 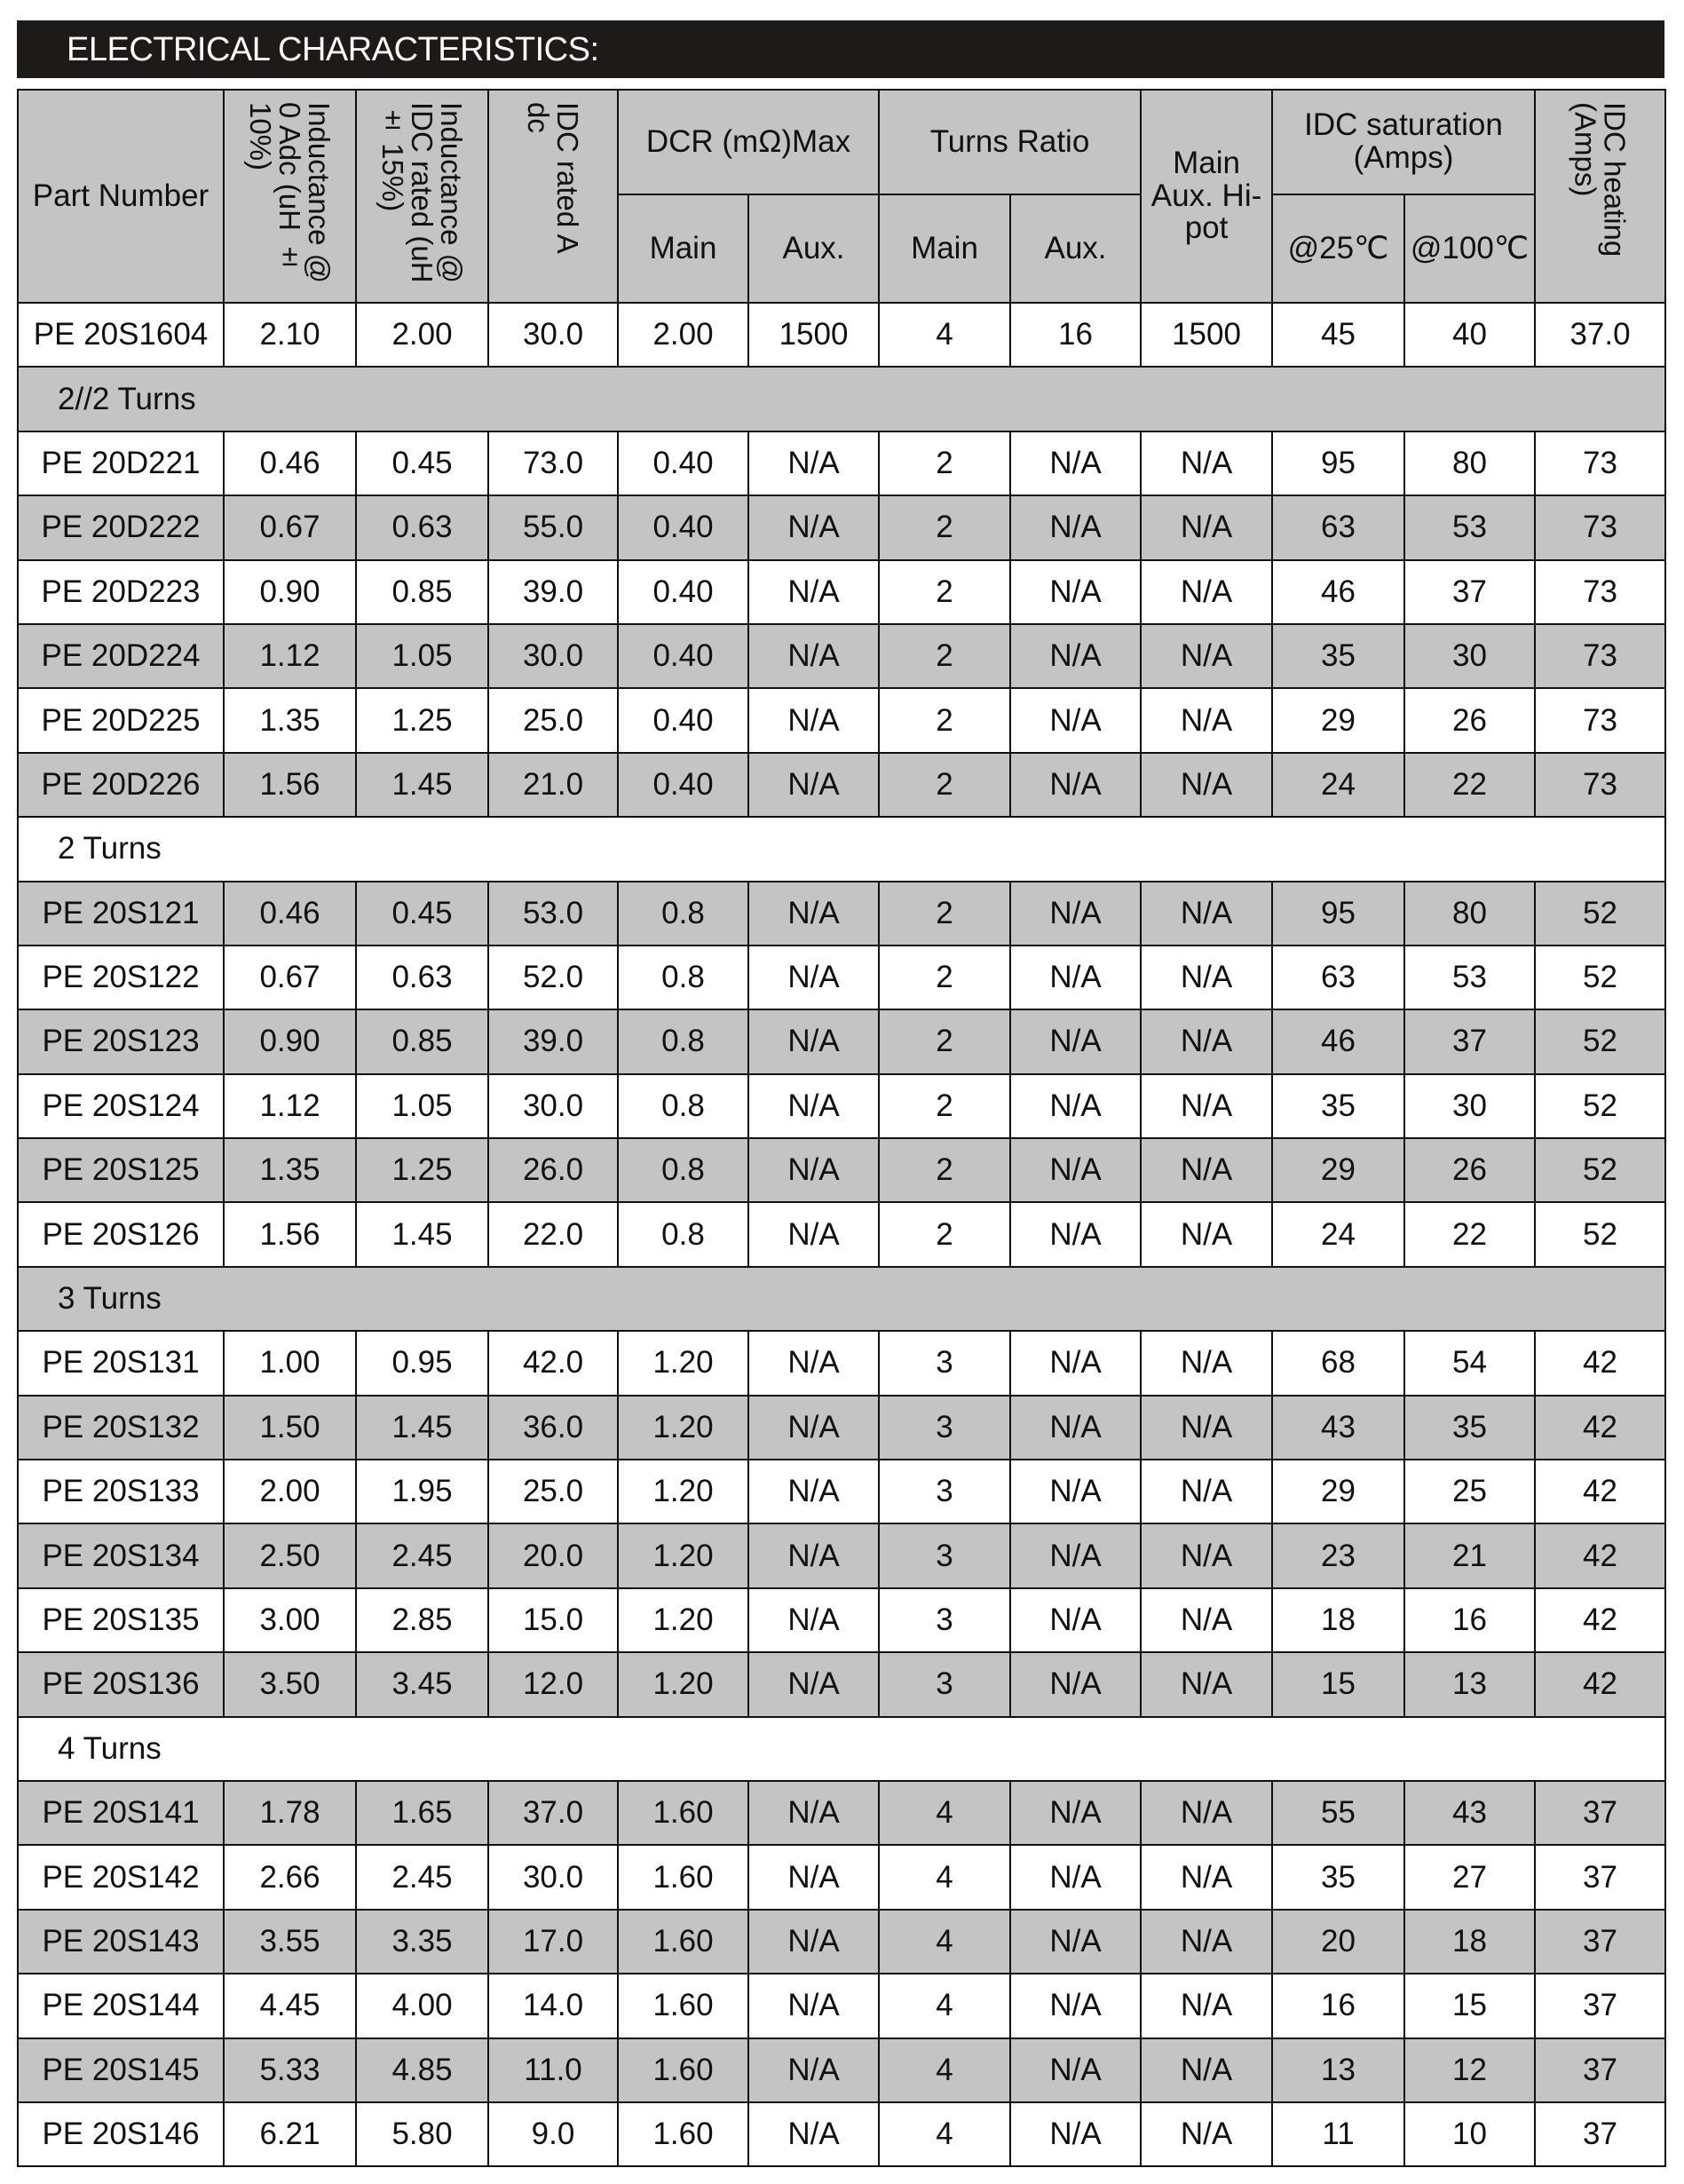 What do you see at coordinates (1470, 1813) in the screenshot?
I see `table-cell: 43` at bounding box center [1470, 1813].